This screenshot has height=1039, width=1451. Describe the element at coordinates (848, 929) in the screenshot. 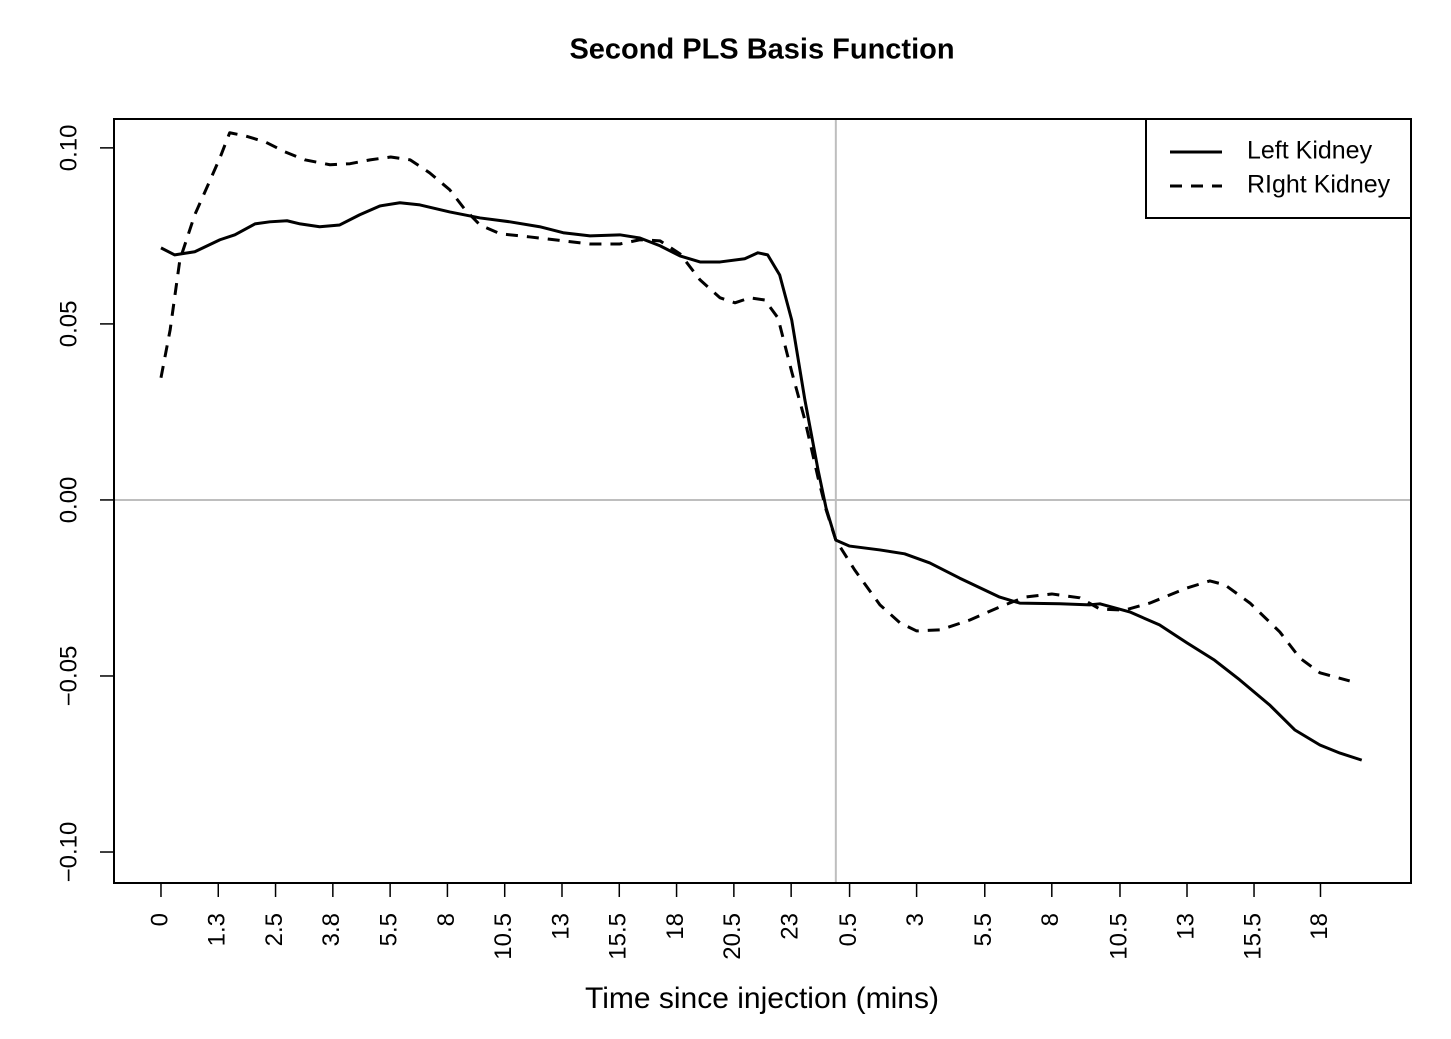

I see `x-tick-label: 0.5` at that location.